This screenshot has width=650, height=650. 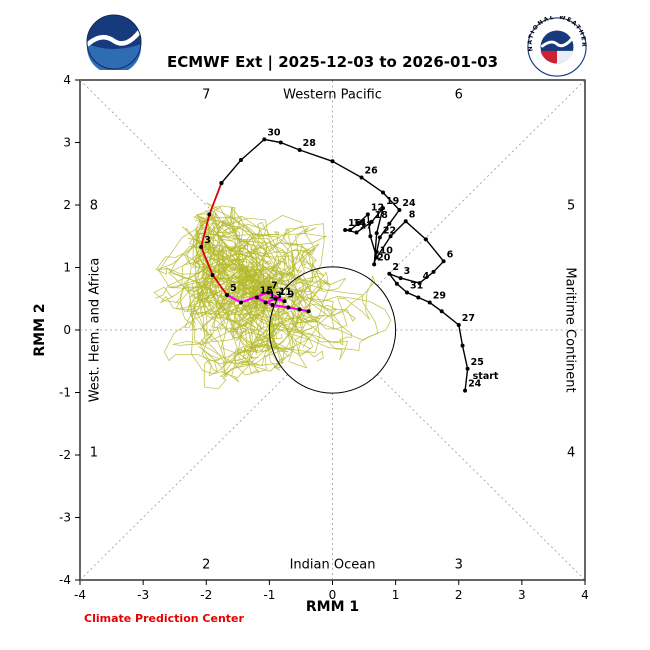 I want to click on svg-text: 25, so click(x=477, y=362).